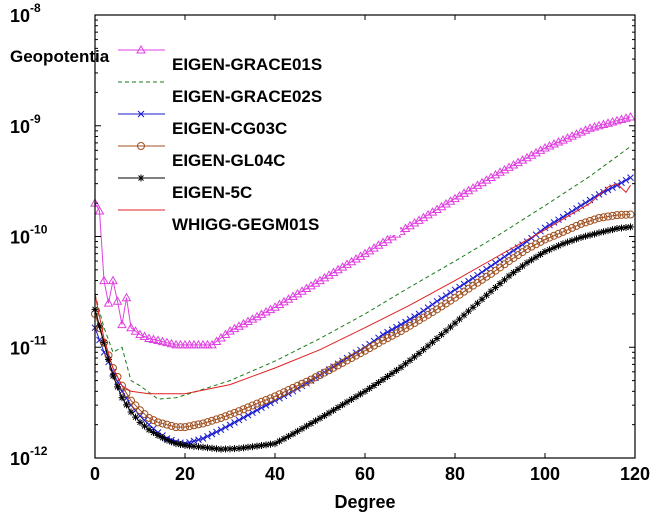 This screenshot has width=658, height=524. What do you see at coordinates (95, 474) in the screenshot?
I see `x-tick-label: 0` at bounding box center [95, 474].